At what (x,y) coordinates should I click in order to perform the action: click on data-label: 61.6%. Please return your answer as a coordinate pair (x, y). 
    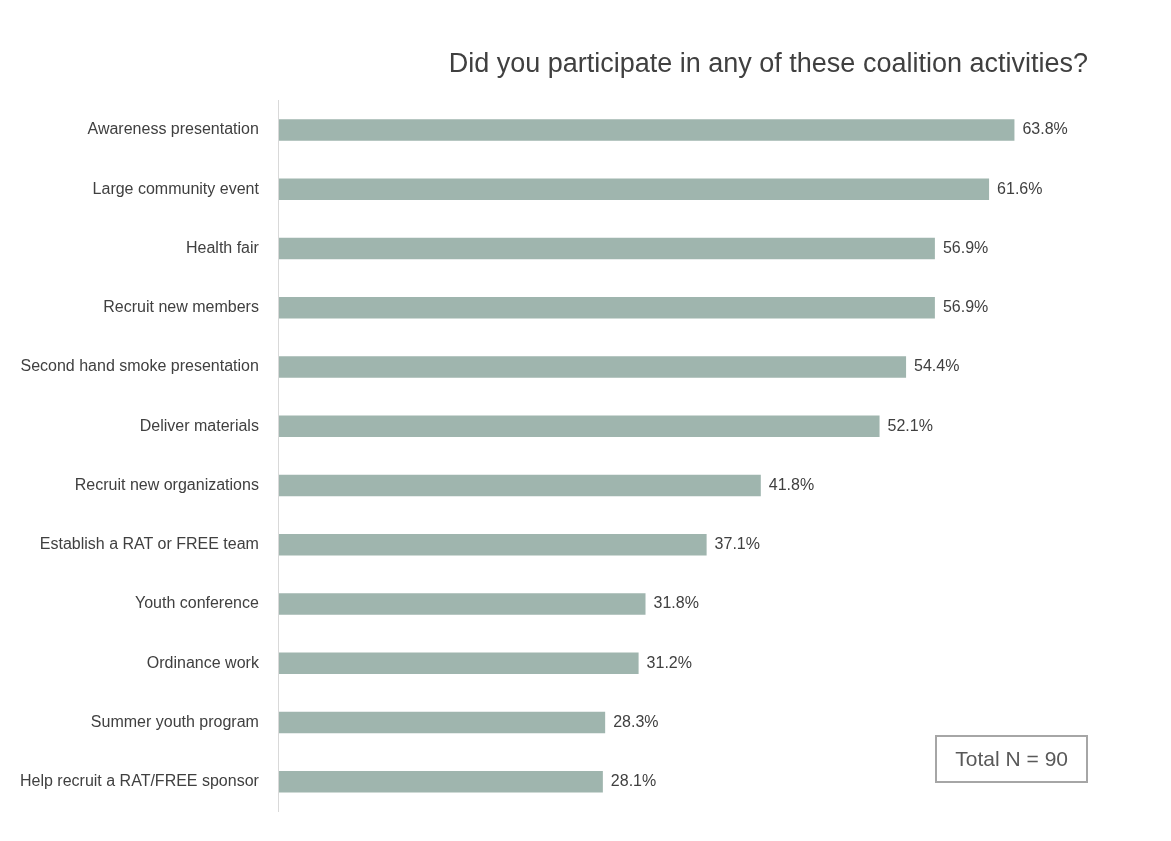
    Looking at the image, I should click on (1020, 188).